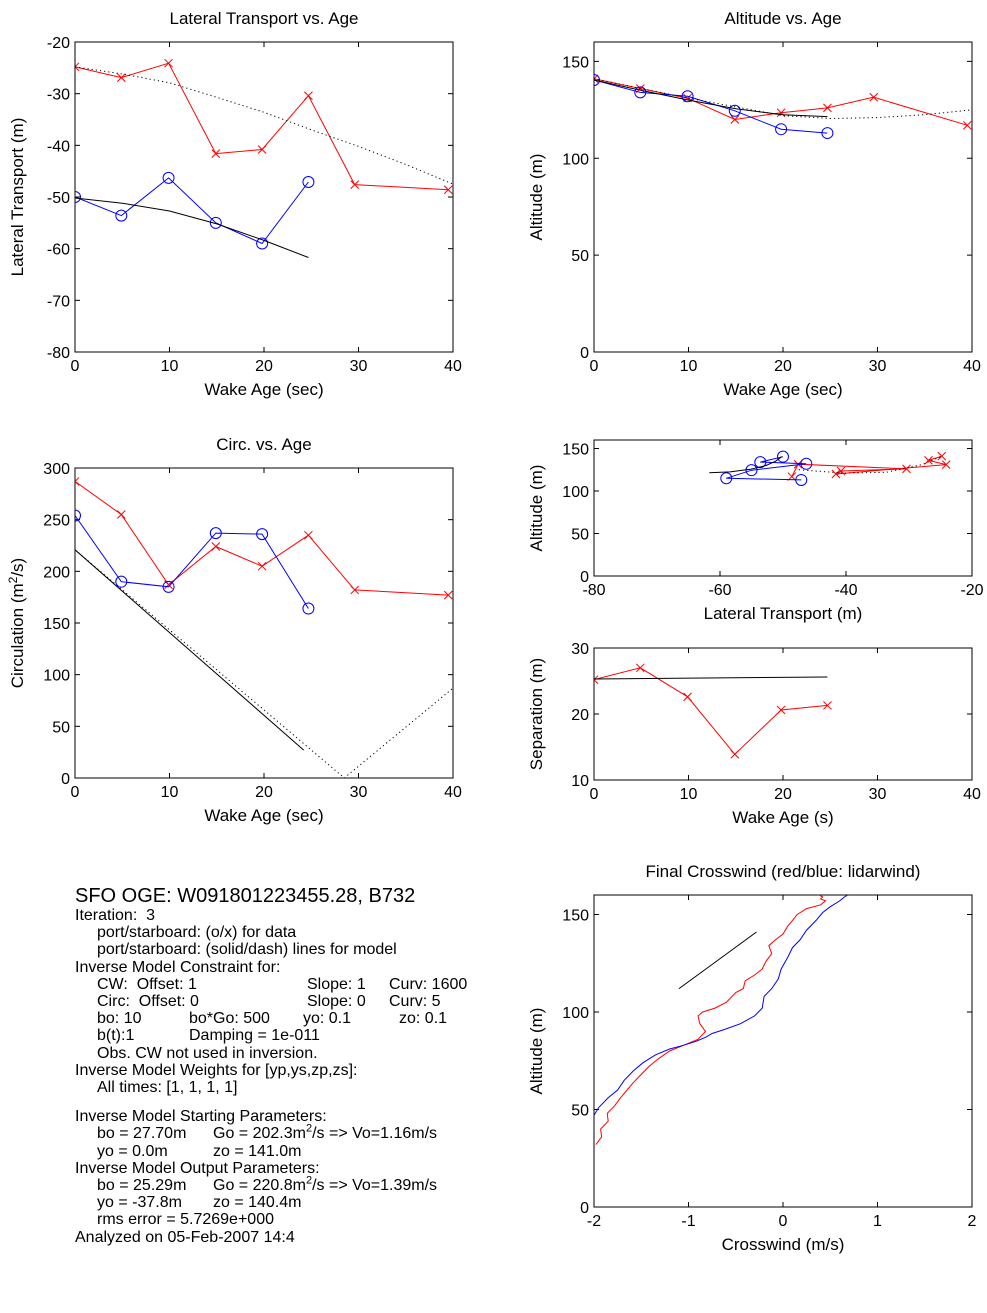  I want to click on info-circ-constraint: Circ: Offset: 0 Slope: 0 Curv: 5, so click(310, 1001).